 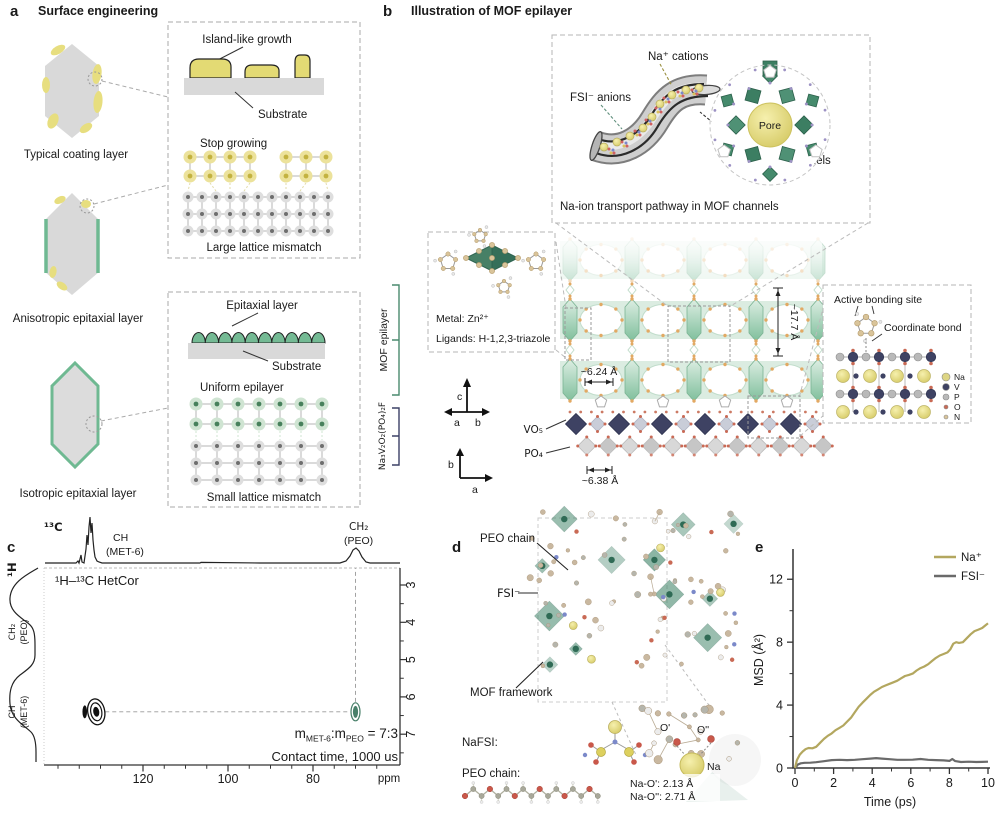 What do you see at coordinates (24, 664) in the screenshot?
I see `h1-projection-spectrum` at bounding box center [24, 664].